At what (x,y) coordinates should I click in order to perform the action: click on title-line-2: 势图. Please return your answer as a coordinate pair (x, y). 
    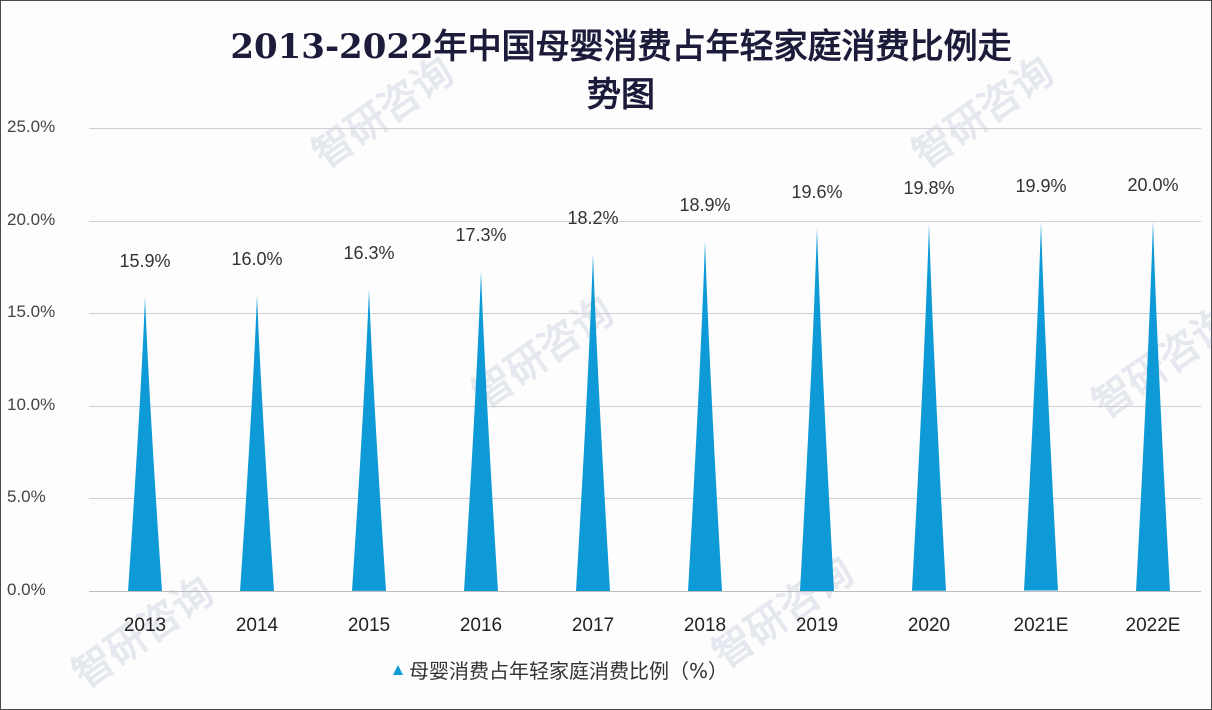
    Looking at the image, I should click on (621, 95).